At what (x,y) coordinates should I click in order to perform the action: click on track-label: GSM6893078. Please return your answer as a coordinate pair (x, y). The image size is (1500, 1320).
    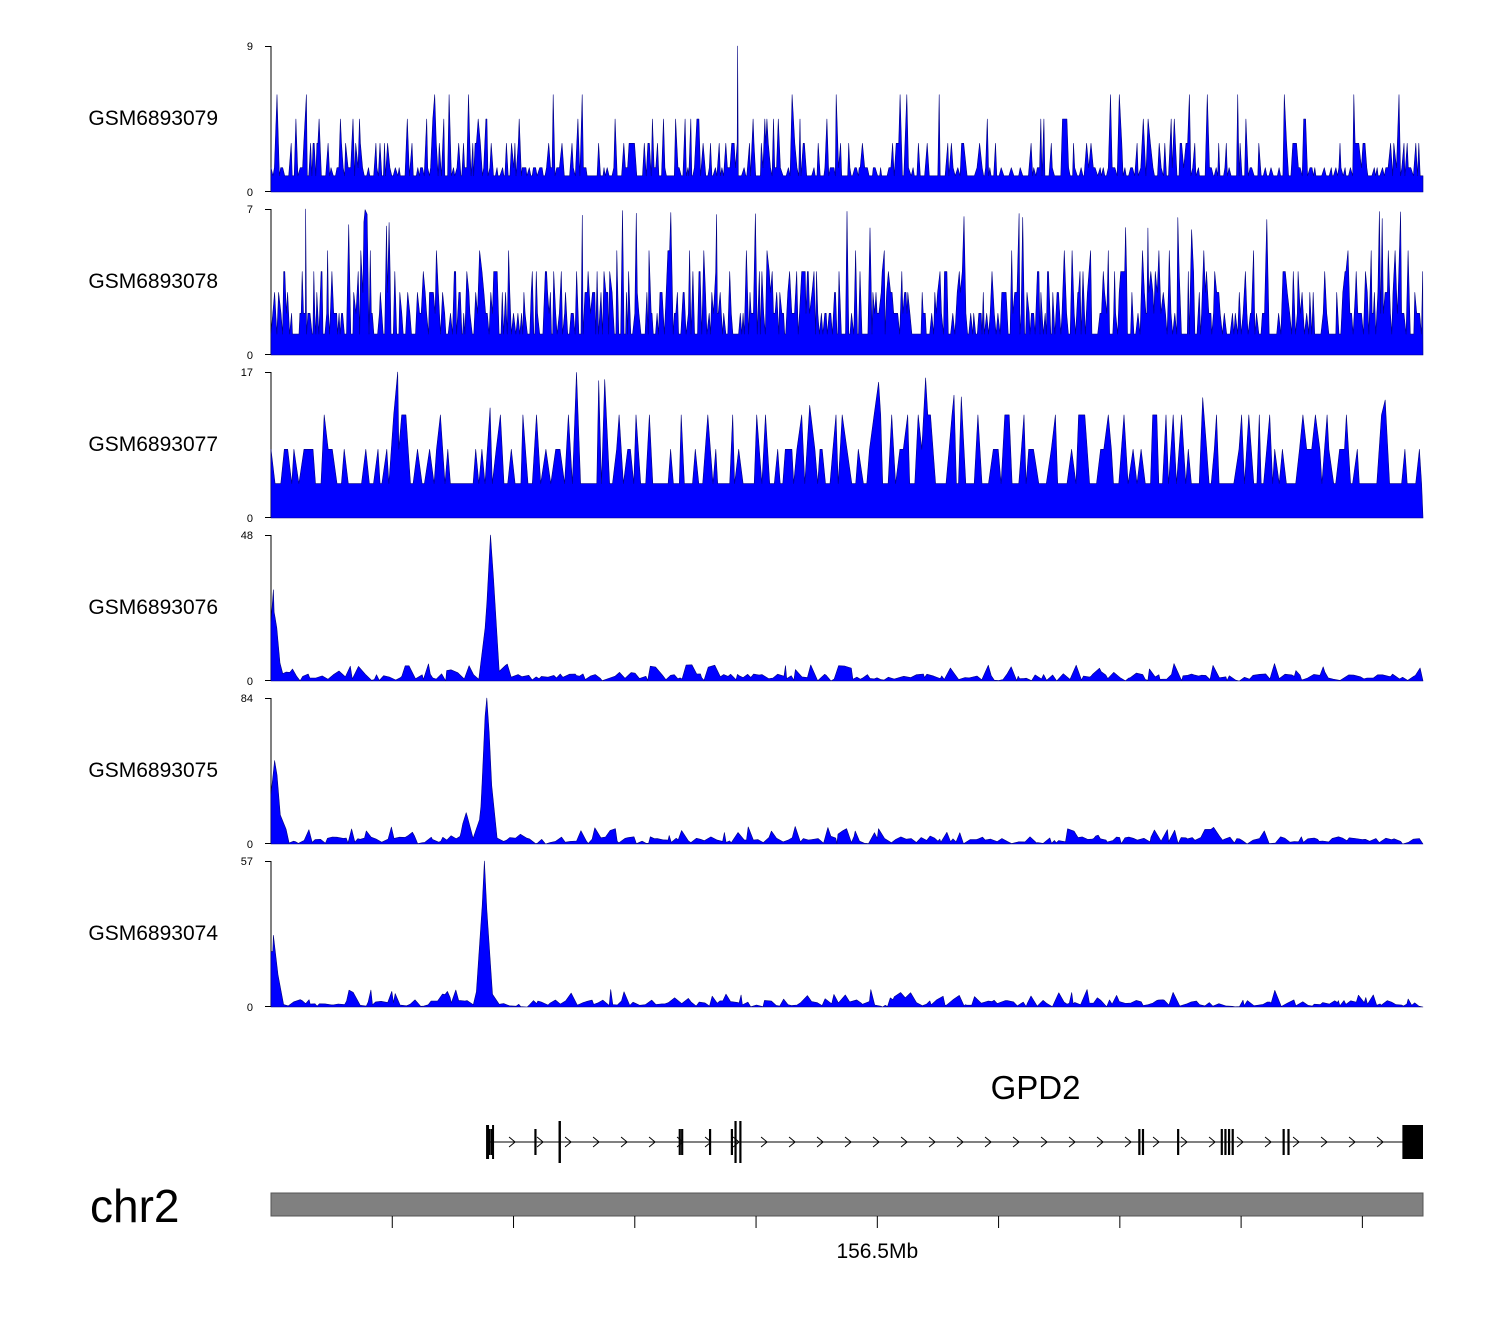
    Looking at the image, I should click on (153, 281).